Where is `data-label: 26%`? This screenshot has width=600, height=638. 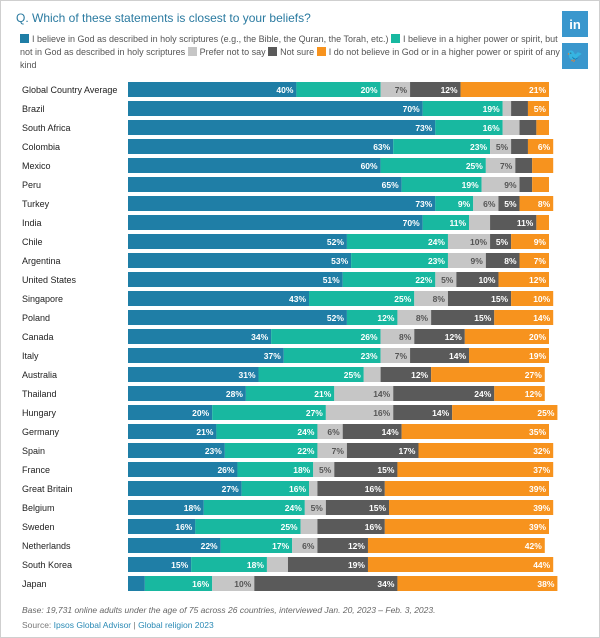 data-label: 26% is located at coordinates (225, 470).